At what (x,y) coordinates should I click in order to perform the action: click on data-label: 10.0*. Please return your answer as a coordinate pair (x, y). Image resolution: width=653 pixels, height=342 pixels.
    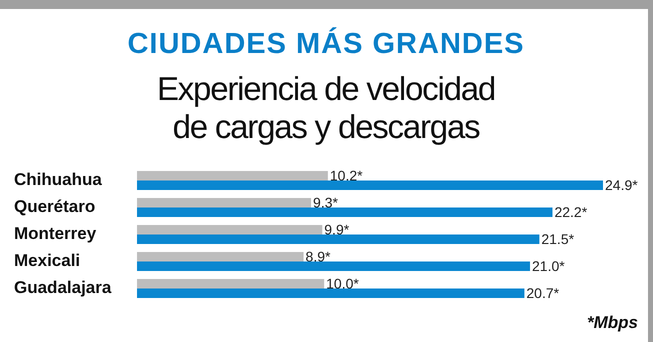
    Looking at the image, I should click on (343, 283).